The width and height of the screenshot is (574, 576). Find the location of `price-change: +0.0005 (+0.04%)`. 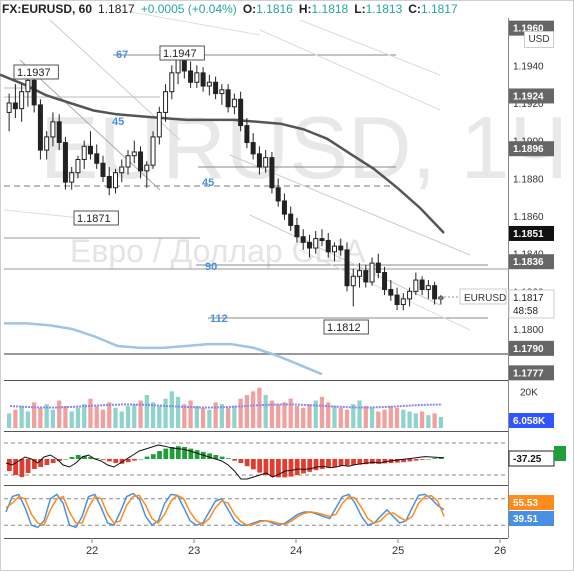

price-change: +0.0005 (+0.04%) is located at coordinates (188, 9).